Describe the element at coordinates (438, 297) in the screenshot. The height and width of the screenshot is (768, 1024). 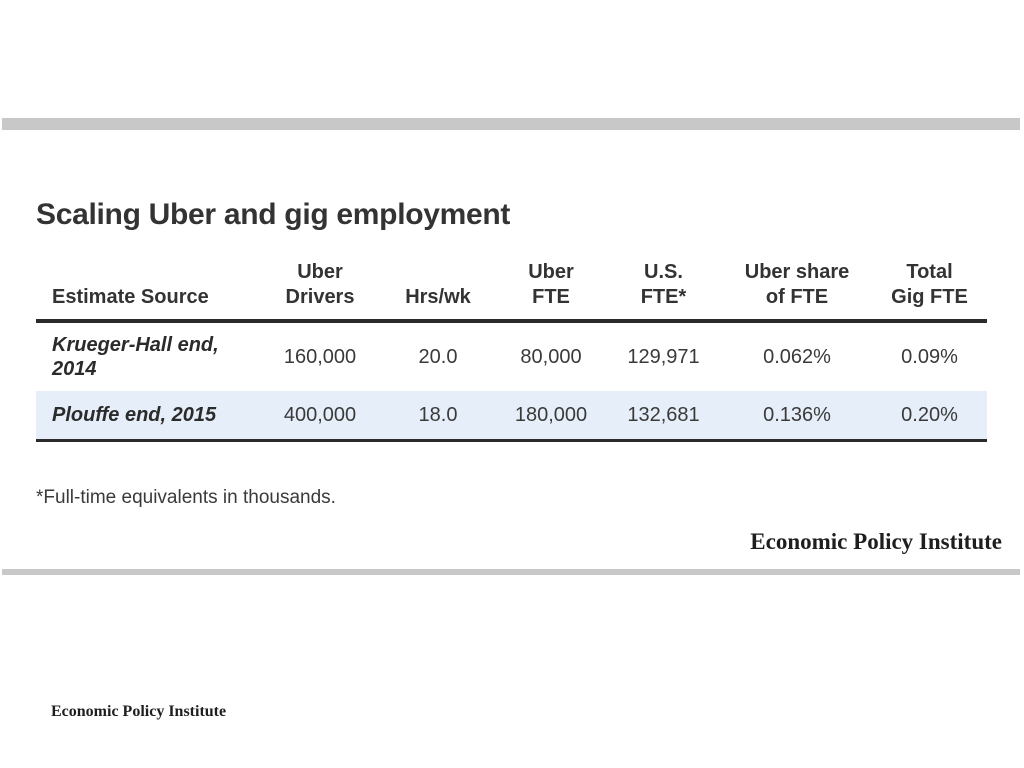
I see `header-line: Hrs/wk` at that location.